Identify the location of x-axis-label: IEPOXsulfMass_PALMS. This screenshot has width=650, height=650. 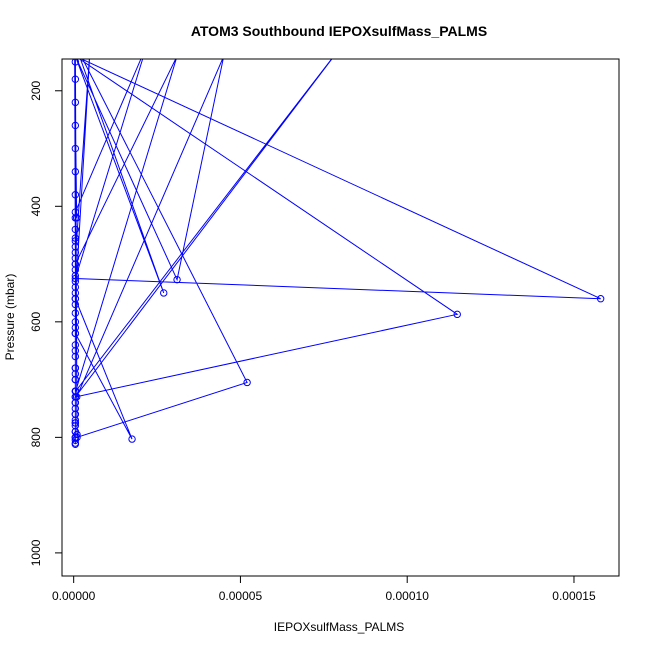
(339, 627).